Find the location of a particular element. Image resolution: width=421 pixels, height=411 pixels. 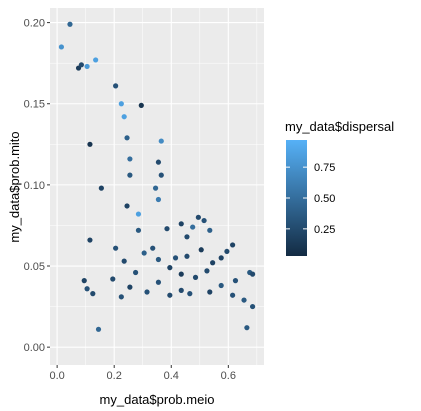

y-tick-label: 0.10 is located at coordinates (34, 186).